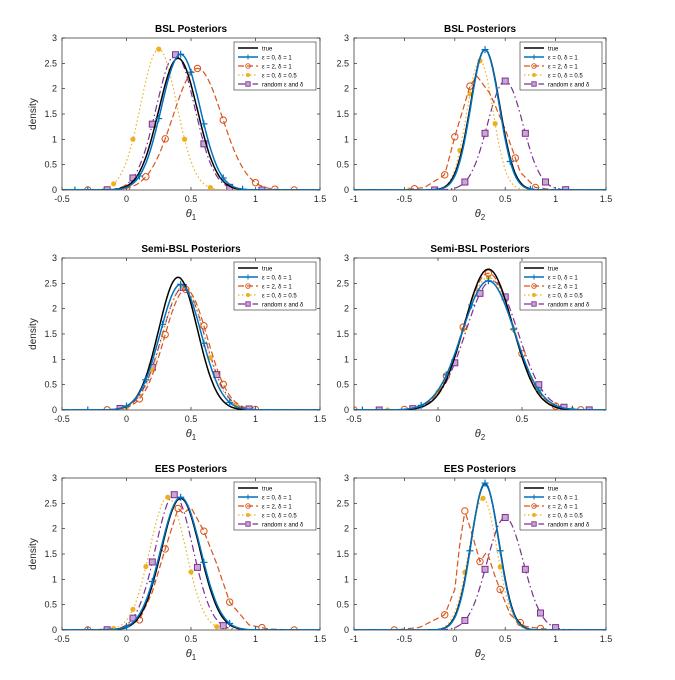 The width and height of the screenshot is (675, 680). Describe the element at coordinates (191, 249) in the screenshot. I see `chart-title: Semi-BSL Posteriors` at that location.